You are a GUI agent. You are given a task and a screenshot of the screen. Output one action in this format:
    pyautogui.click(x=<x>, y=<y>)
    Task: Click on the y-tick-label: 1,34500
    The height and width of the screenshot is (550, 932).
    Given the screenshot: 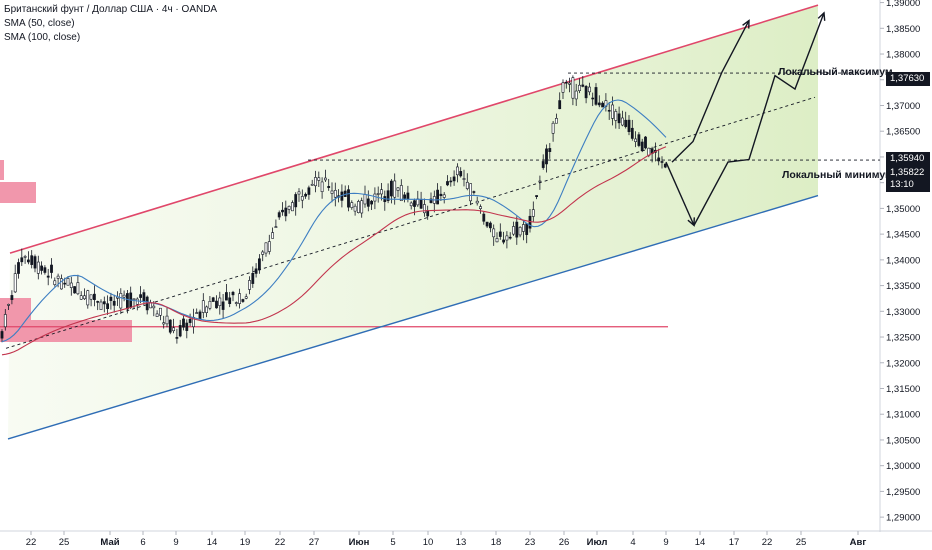 What is the action you would take?
    pyautogui.click(x=903, y=235)
    